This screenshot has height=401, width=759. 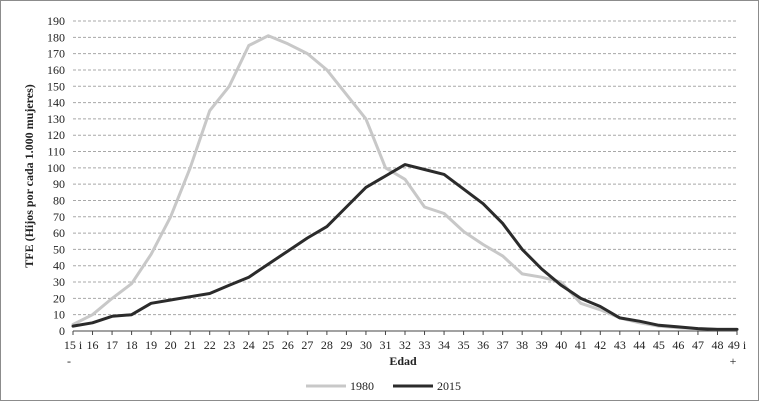 What do you see at coordinates (62, 331) in the screenshot?
I see `y-tick-label: 0` at bounding box center [62, 331].